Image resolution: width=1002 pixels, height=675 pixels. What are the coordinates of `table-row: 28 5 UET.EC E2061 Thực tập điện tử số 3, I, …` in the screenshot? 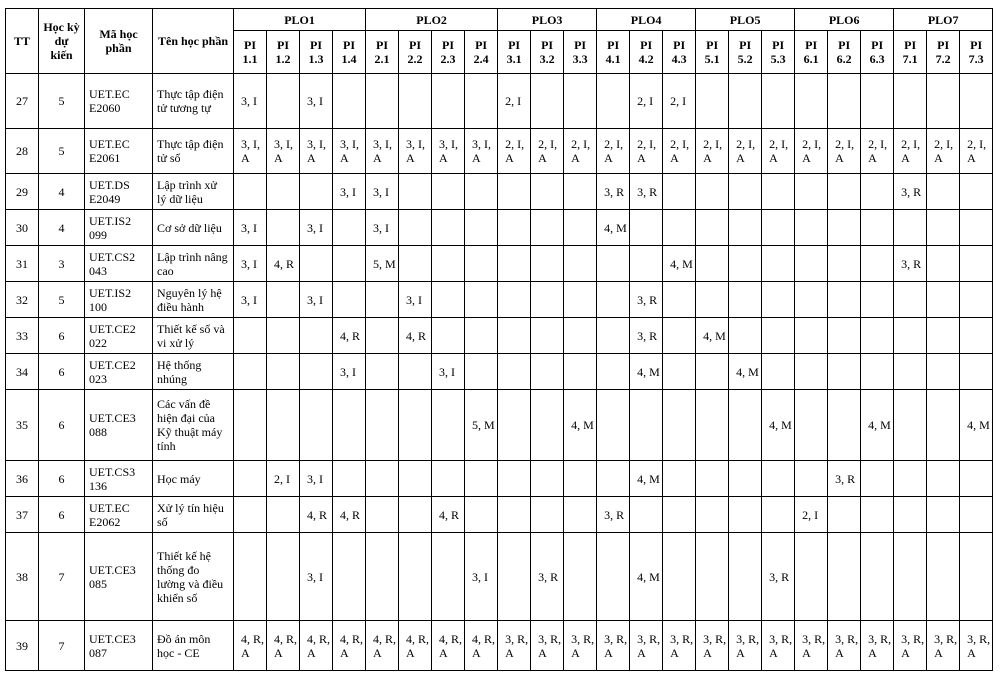 It's located at (499, 151).